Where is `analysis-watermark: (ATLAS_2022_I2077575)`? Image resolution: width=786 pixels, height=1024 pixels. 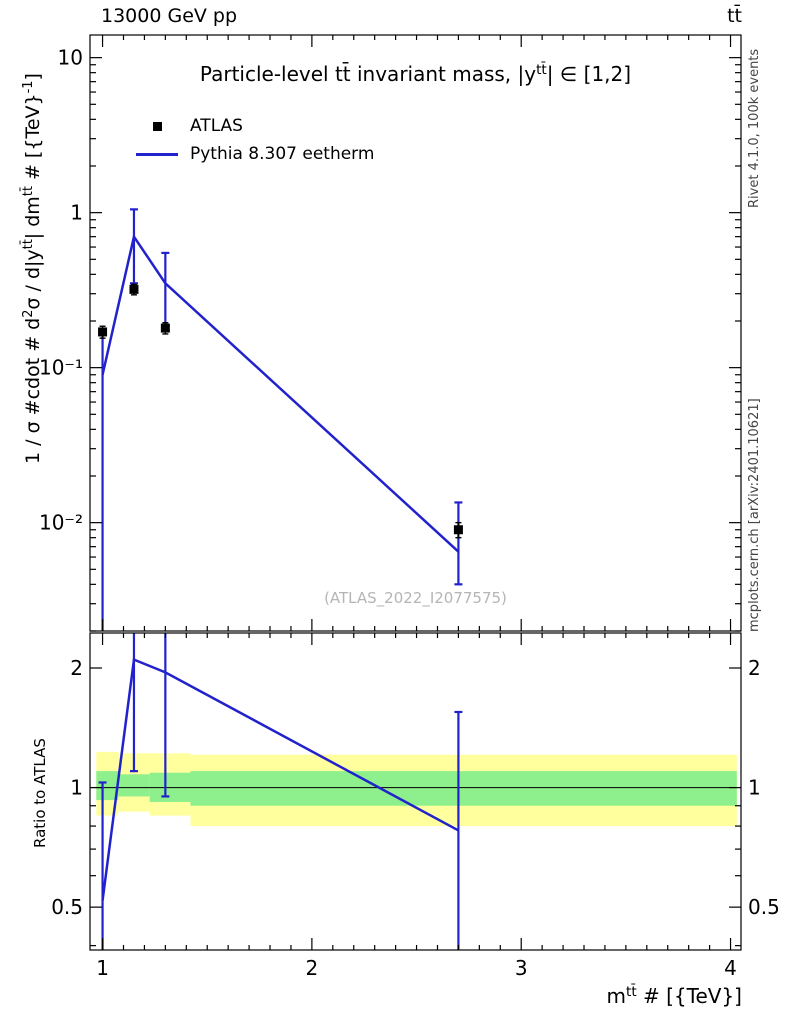
analysis-watermark: (ATLAS_2022_I2077575) is located at coordinates (415, 598).